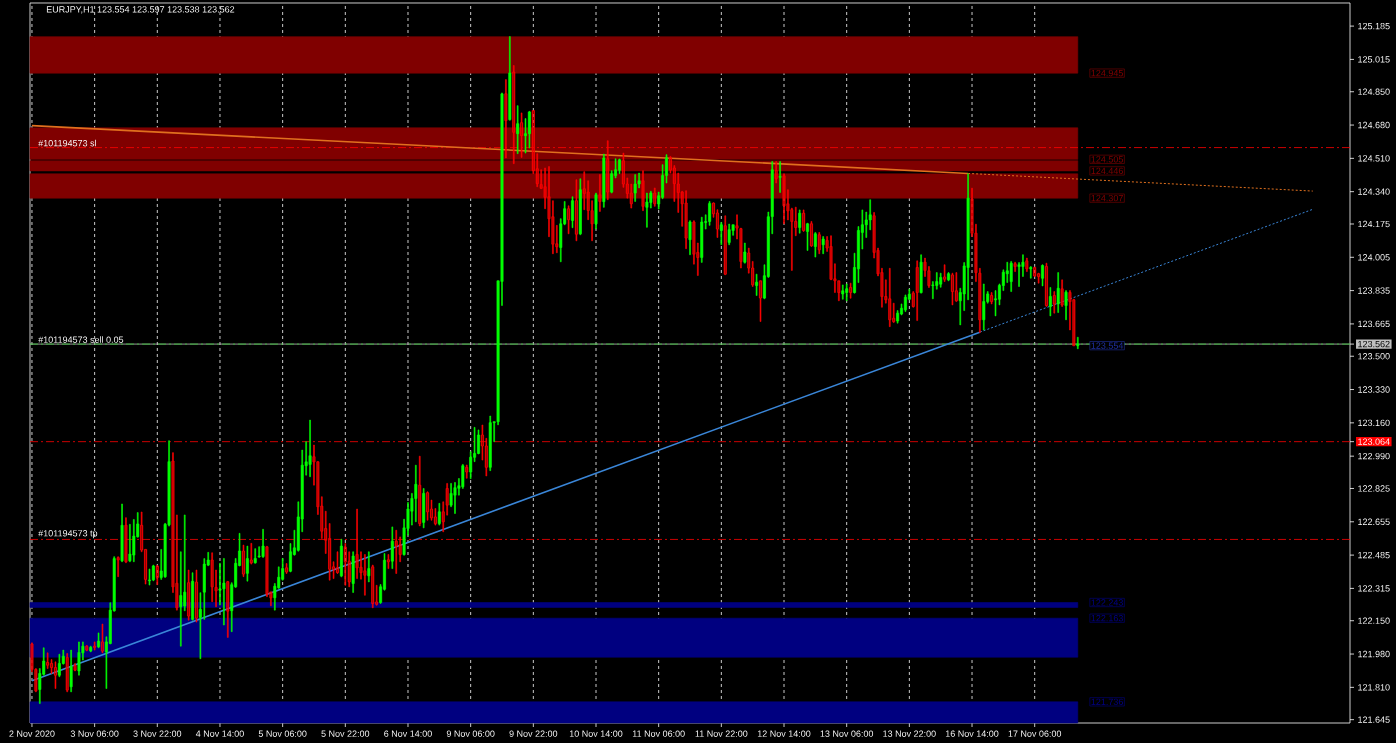 The height and width of the screenshot is (743, 1396). What do you see at coordinates (282, 733) in the screenshot?
I see `x-tick-label: 5 Nov 06:00` at bounding box center [282, 733].